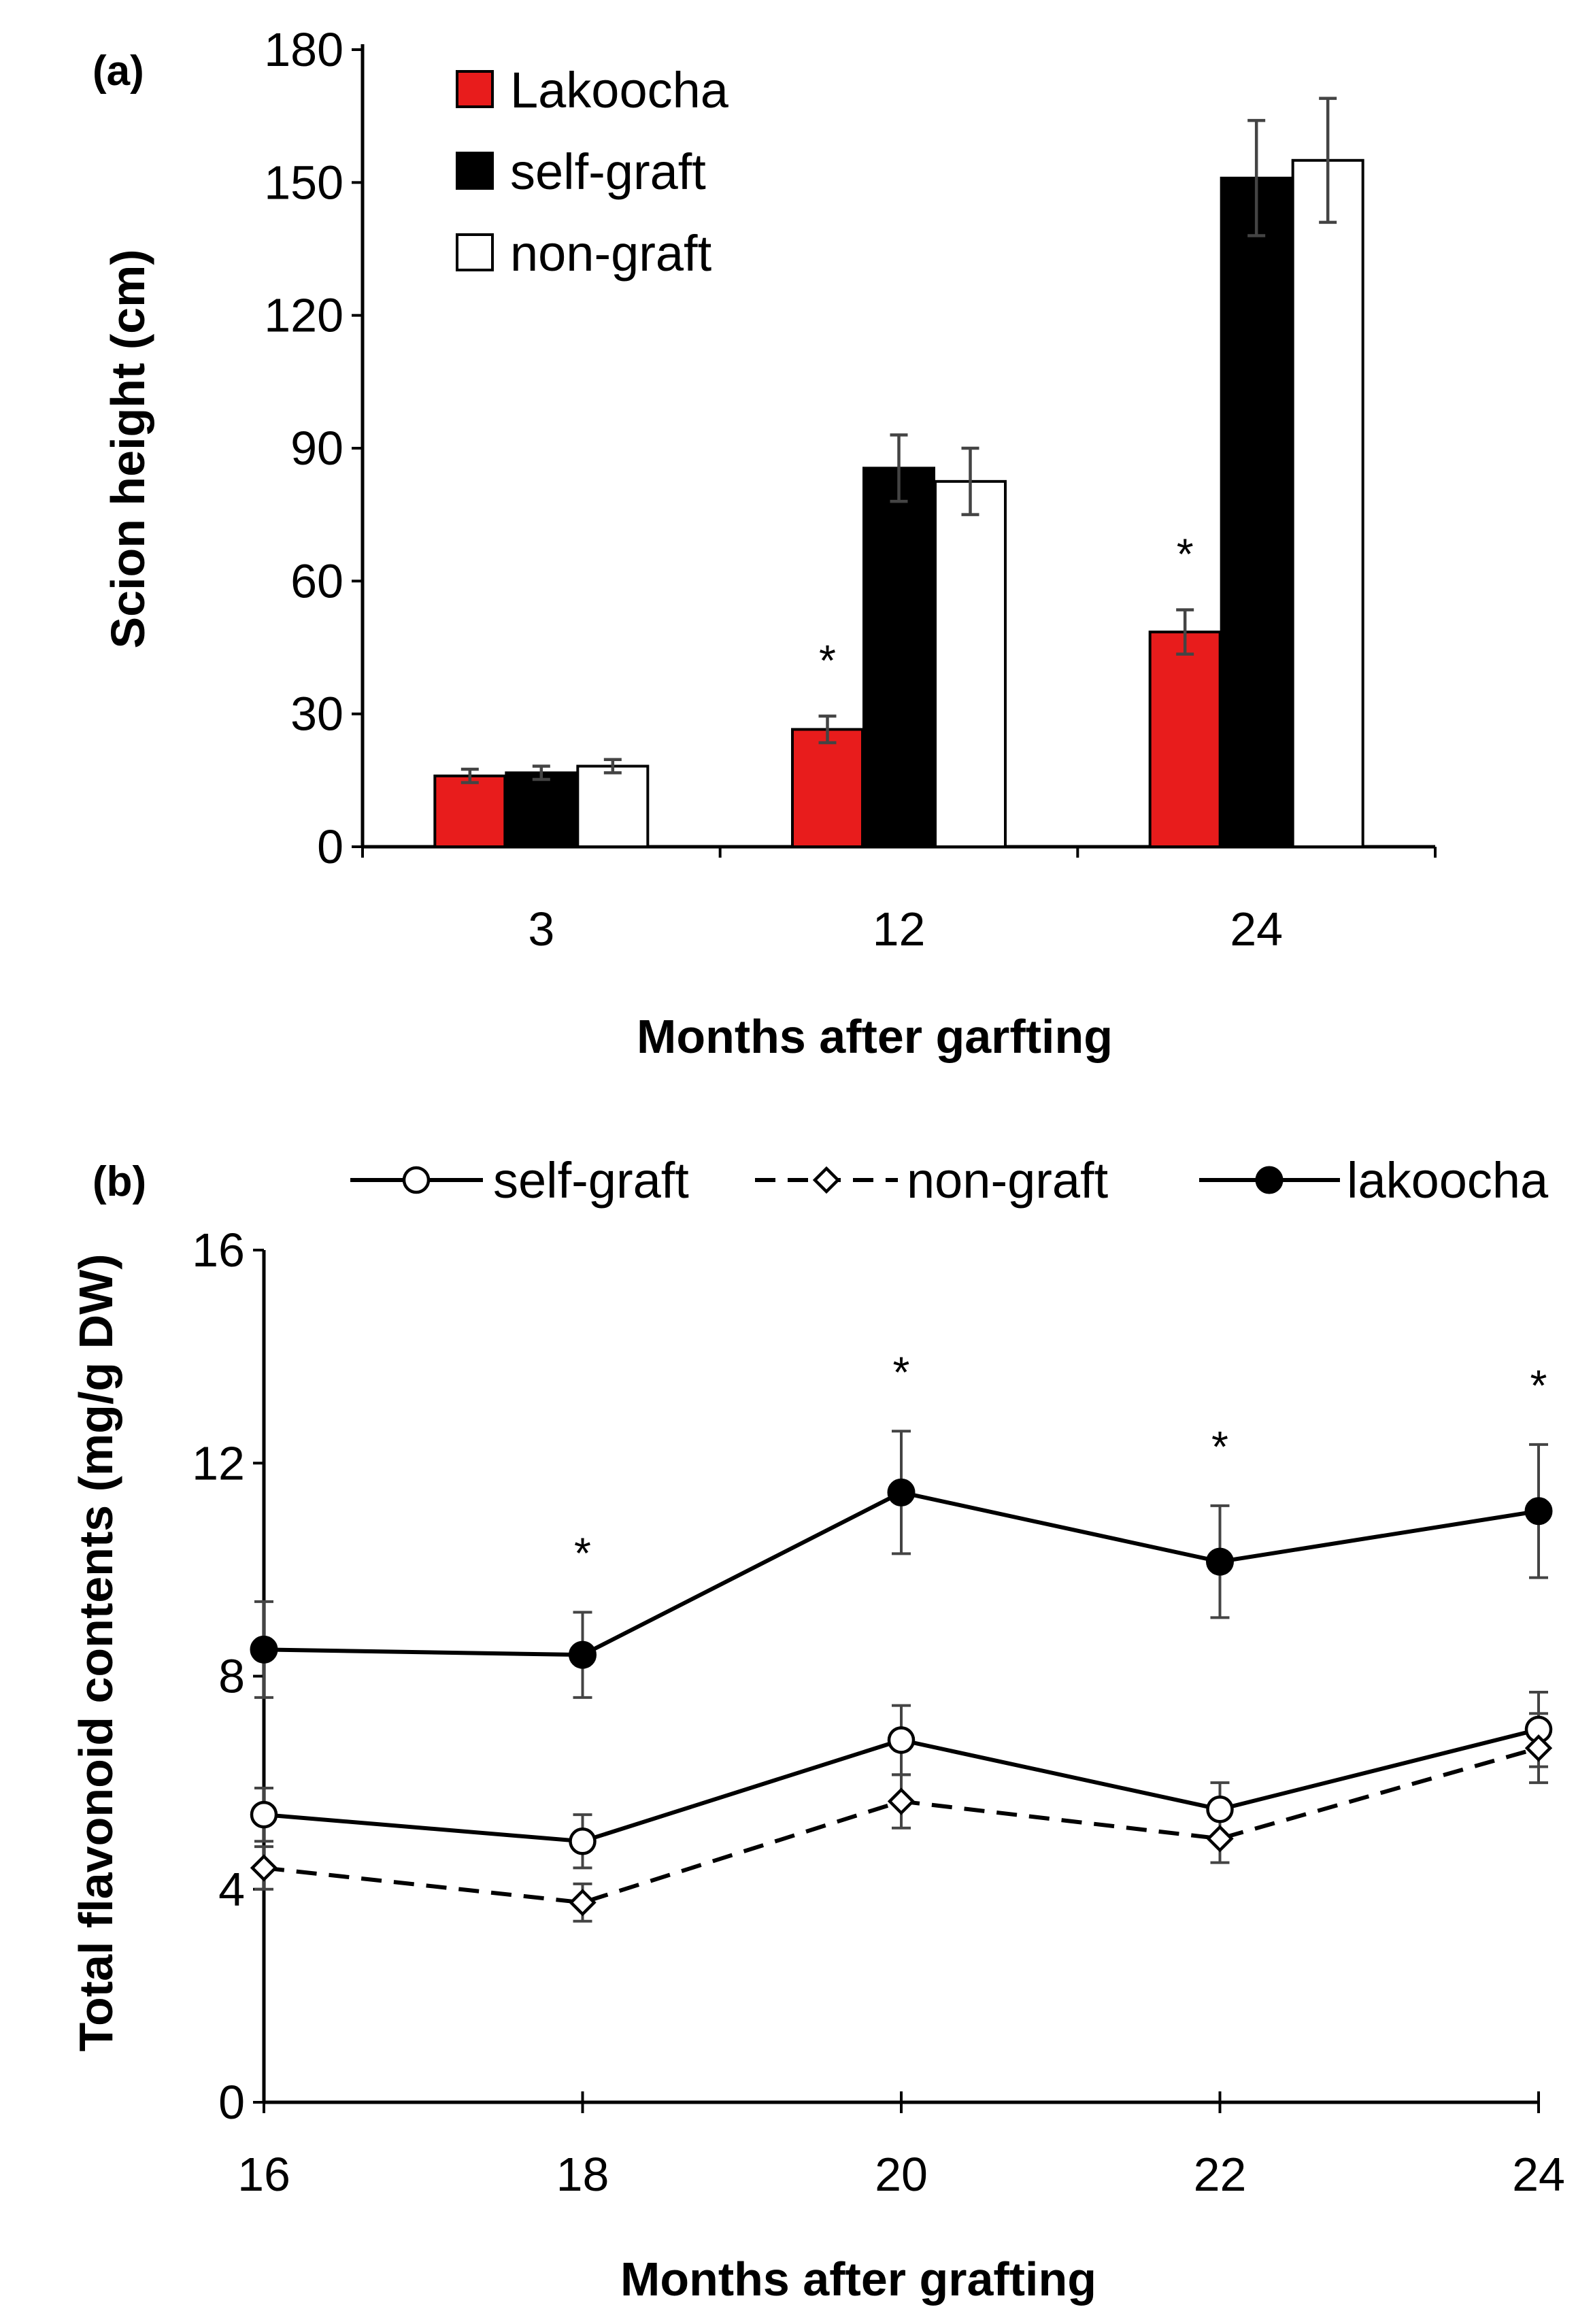 This screenshot has width=1593, height=2324. I want to click on x-tick-label: 16, so click(263, 2174).